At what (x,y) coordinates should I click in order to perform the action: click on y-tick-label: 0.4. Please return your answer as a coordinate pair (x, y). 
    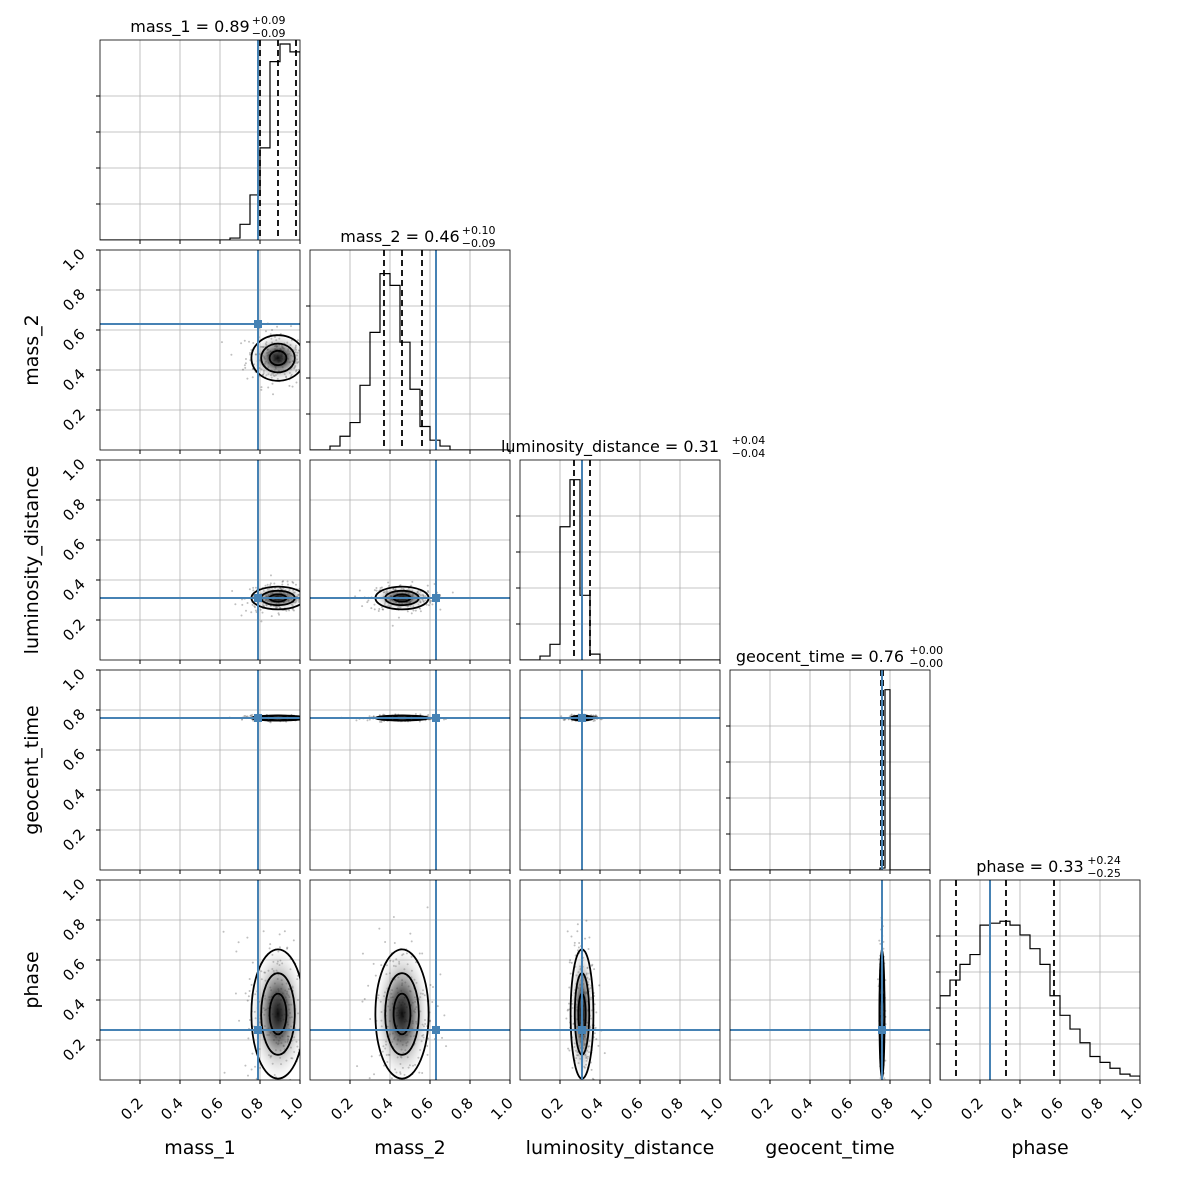
    Looking at the image, I should click on (74, 800).